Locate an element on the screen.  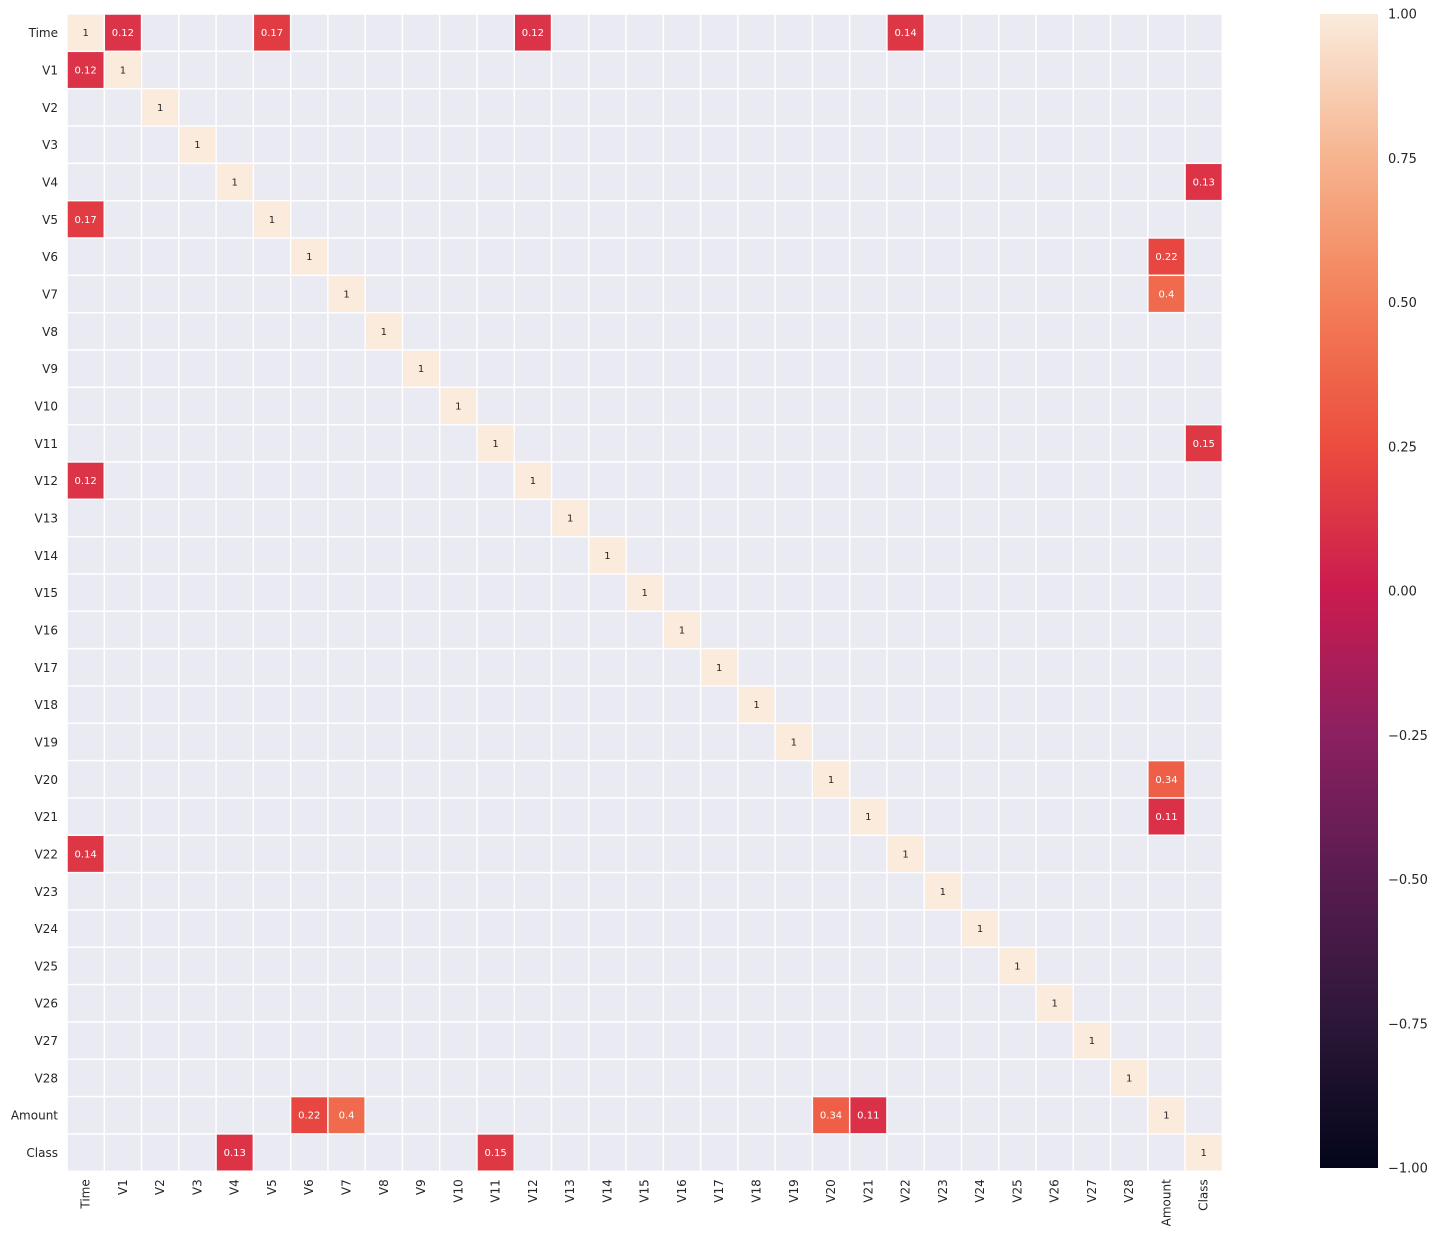
heatmap-cell-v8-v8 is located at coordinates (383, 331).